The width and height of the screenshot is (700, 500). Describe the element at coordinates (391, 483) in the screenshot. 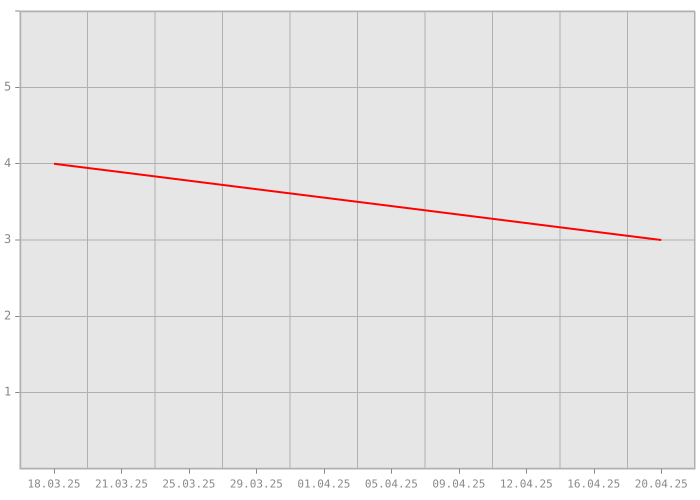

I see `x-tick-label: 05.04.25` at that location.